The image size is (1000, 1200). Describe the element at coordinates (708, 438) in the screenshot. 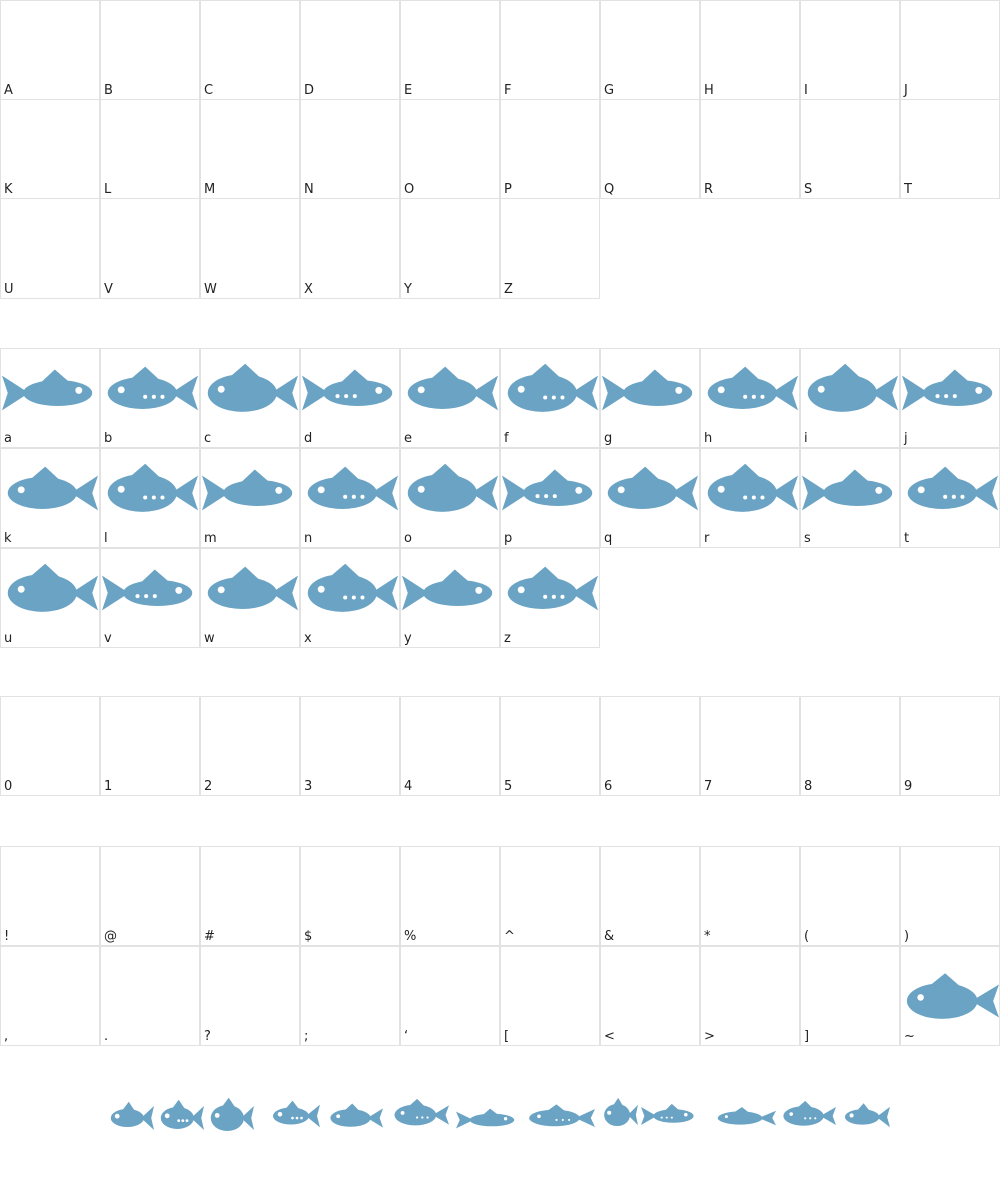

I see `glyph-label: h` at that location.